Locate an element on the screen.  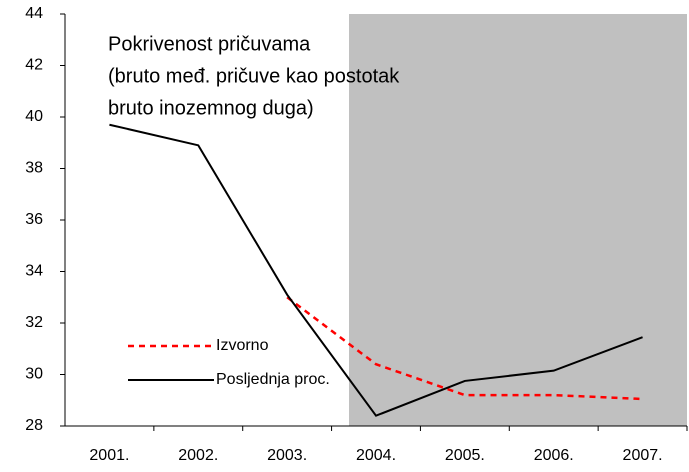
y-tick-label: 42 is located at coordinates (34, 65).